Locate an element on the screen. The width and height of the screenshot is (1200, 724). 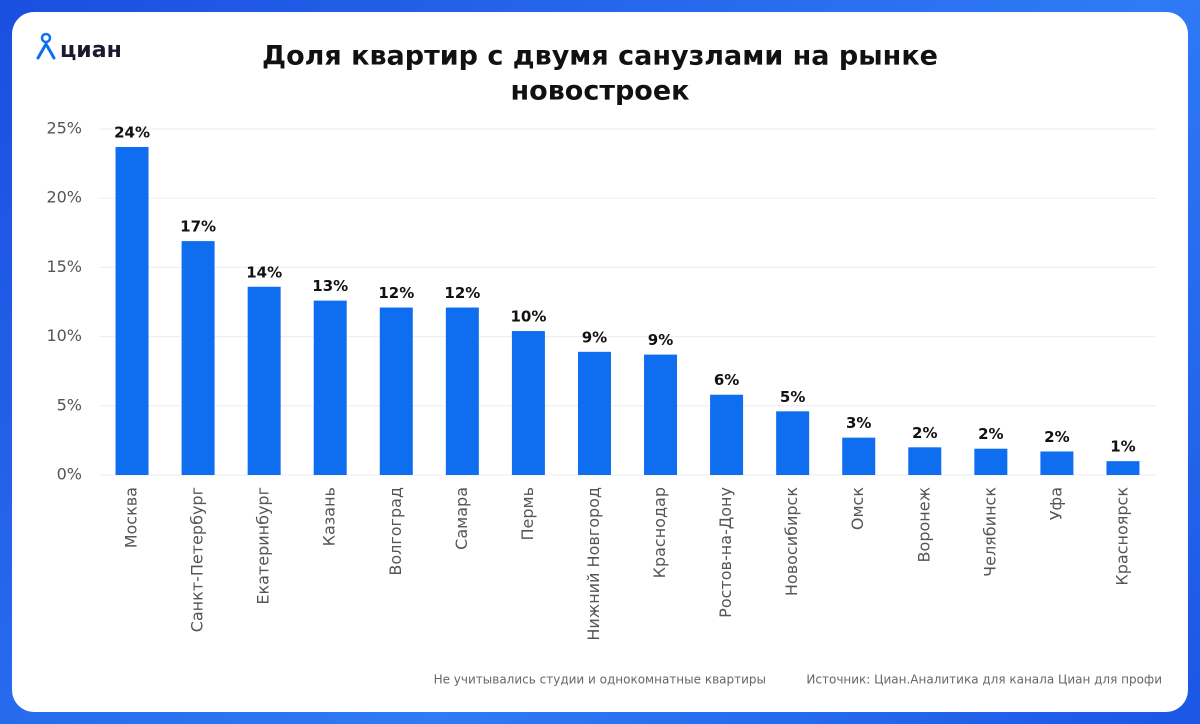
y-tick-label: 0% is located at coordinates (69, 474).